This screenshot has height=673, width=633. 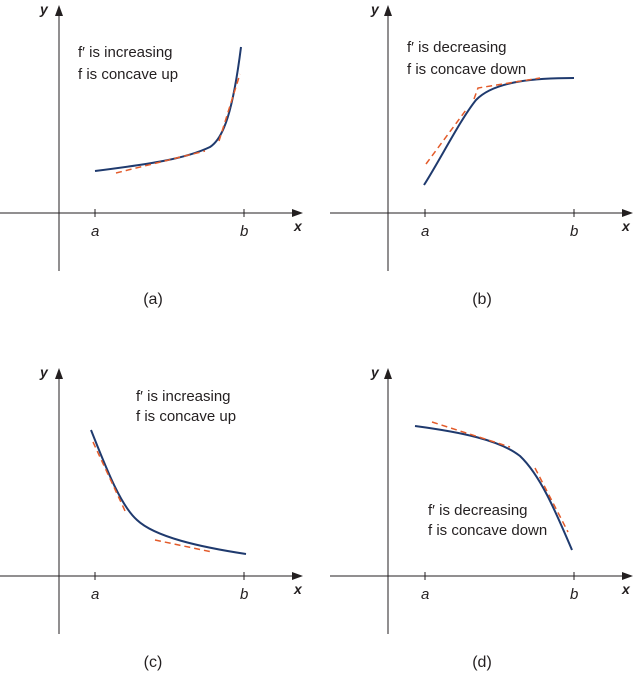 What do you see at coordinates (482, 662) in the screenshot?
I see `panel-caption: (d)` at bounding box center [482, 662].